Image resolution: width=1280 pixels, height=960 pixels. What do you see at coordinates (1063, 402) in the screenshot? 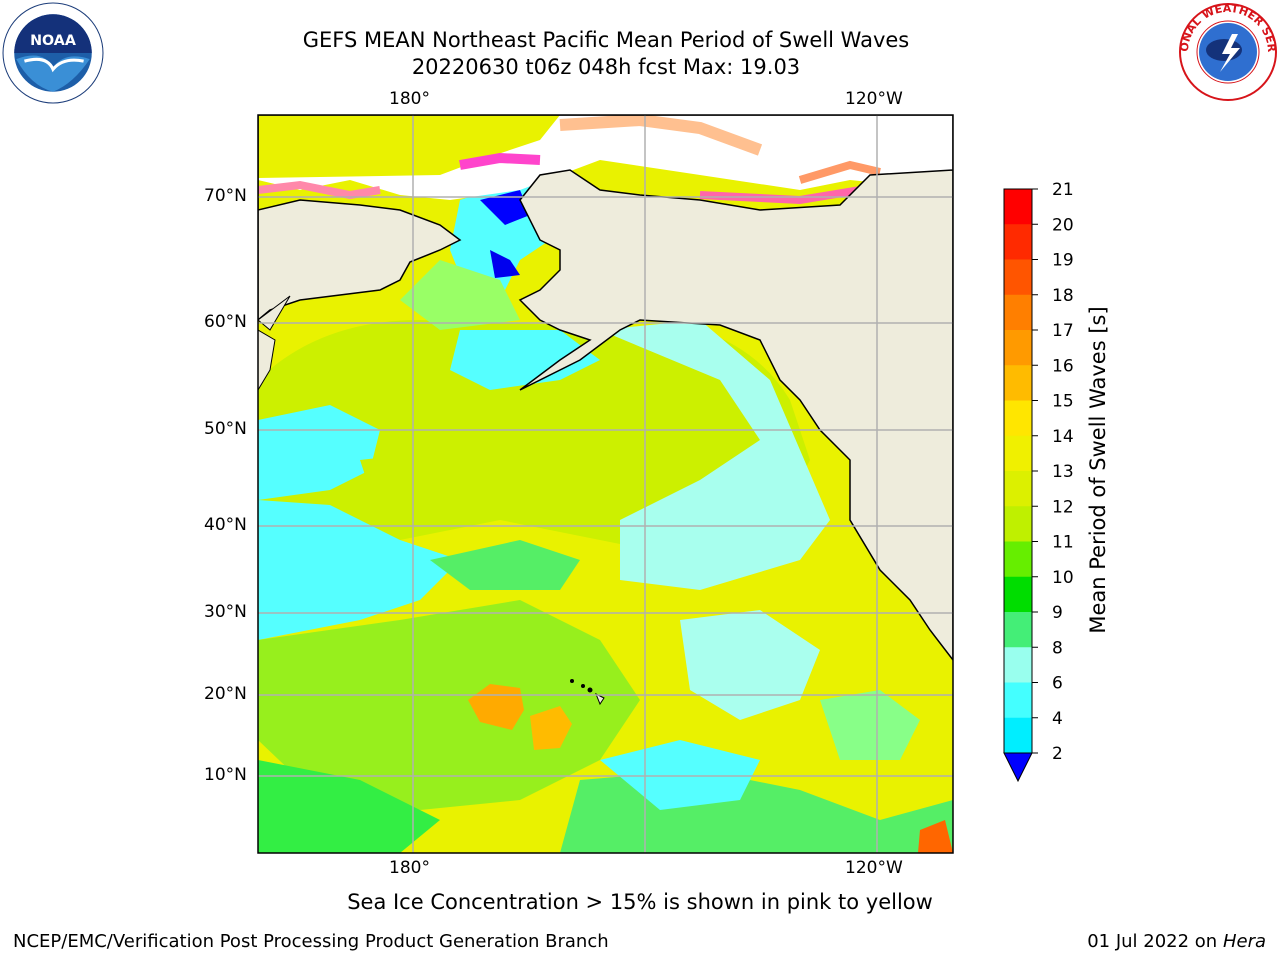
I see `colorbar-tick-label: 15` at bounding box center [1063, 402].